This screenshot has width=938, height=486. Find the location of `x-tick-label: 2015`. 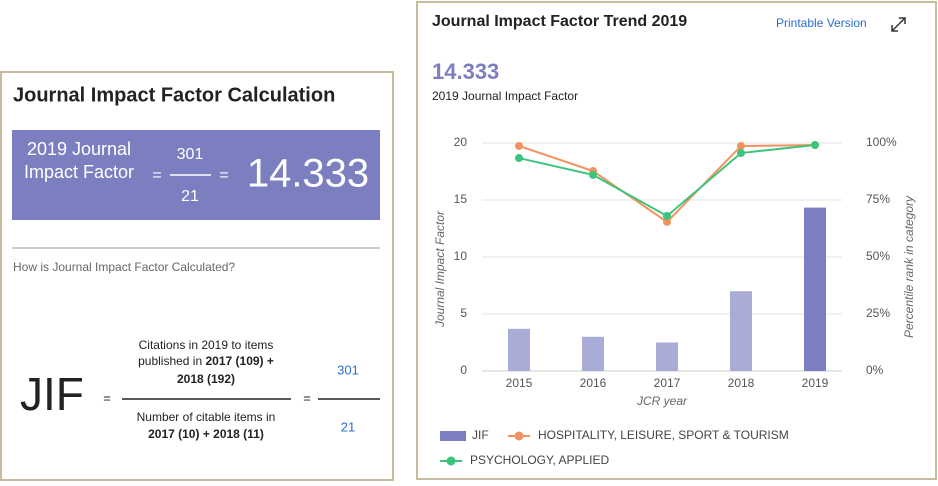

x-tick-label: 2015 is located at coordinates (519, 383).